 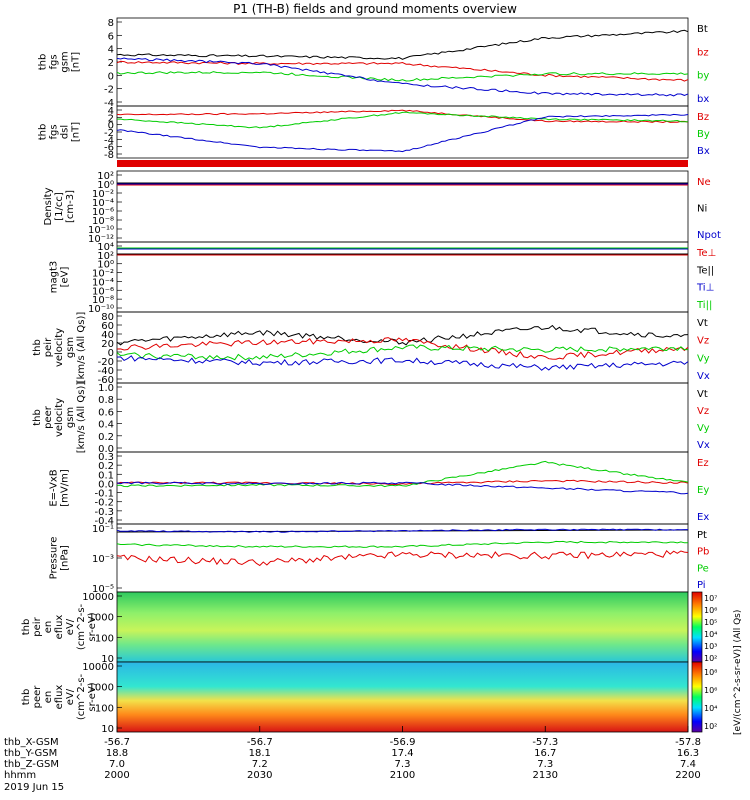 I want to click on x-row-label: thb_Y-GSM, so click(x=30, y=753).